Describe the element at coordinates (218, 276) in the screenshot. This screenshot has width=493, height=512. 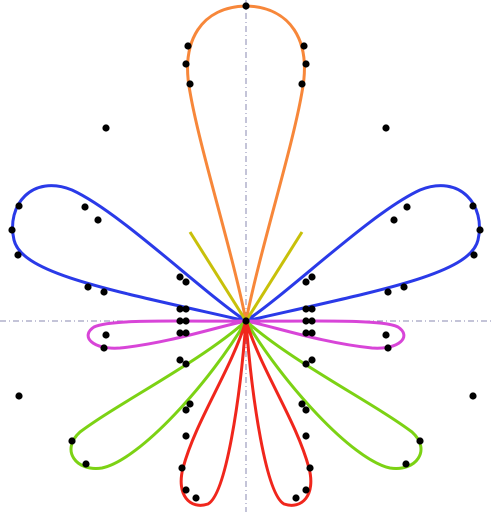
I see `yellow-spoke-left` at that location.